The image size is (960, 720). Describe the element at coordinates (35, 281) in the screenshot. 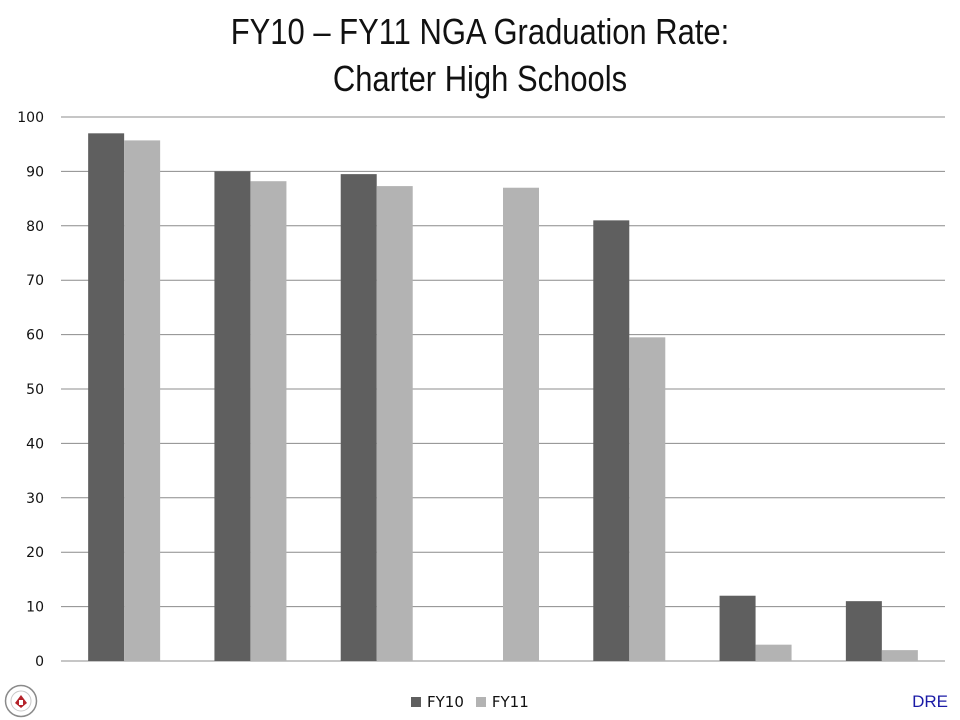

I see `y-tick-label: 70` at that location.